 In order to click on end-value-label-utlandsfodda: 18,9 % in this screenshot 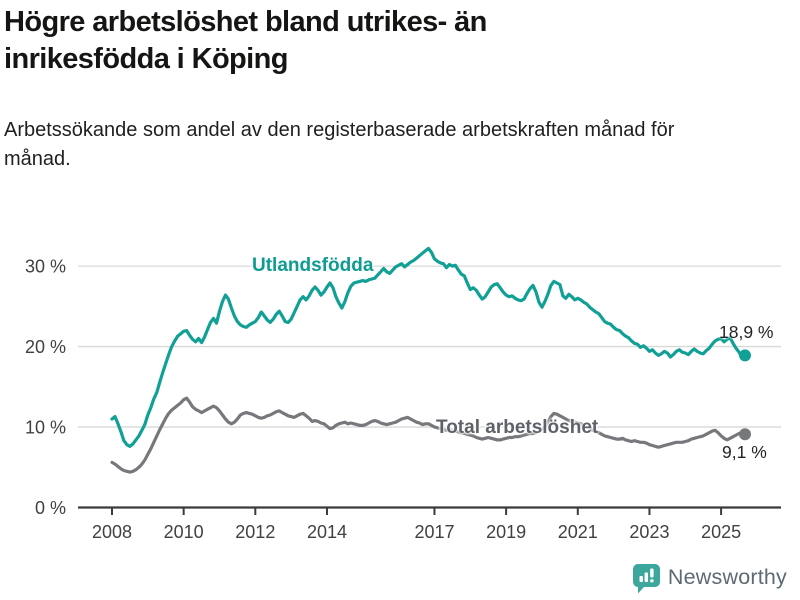, I will do `click(746, 332)`.